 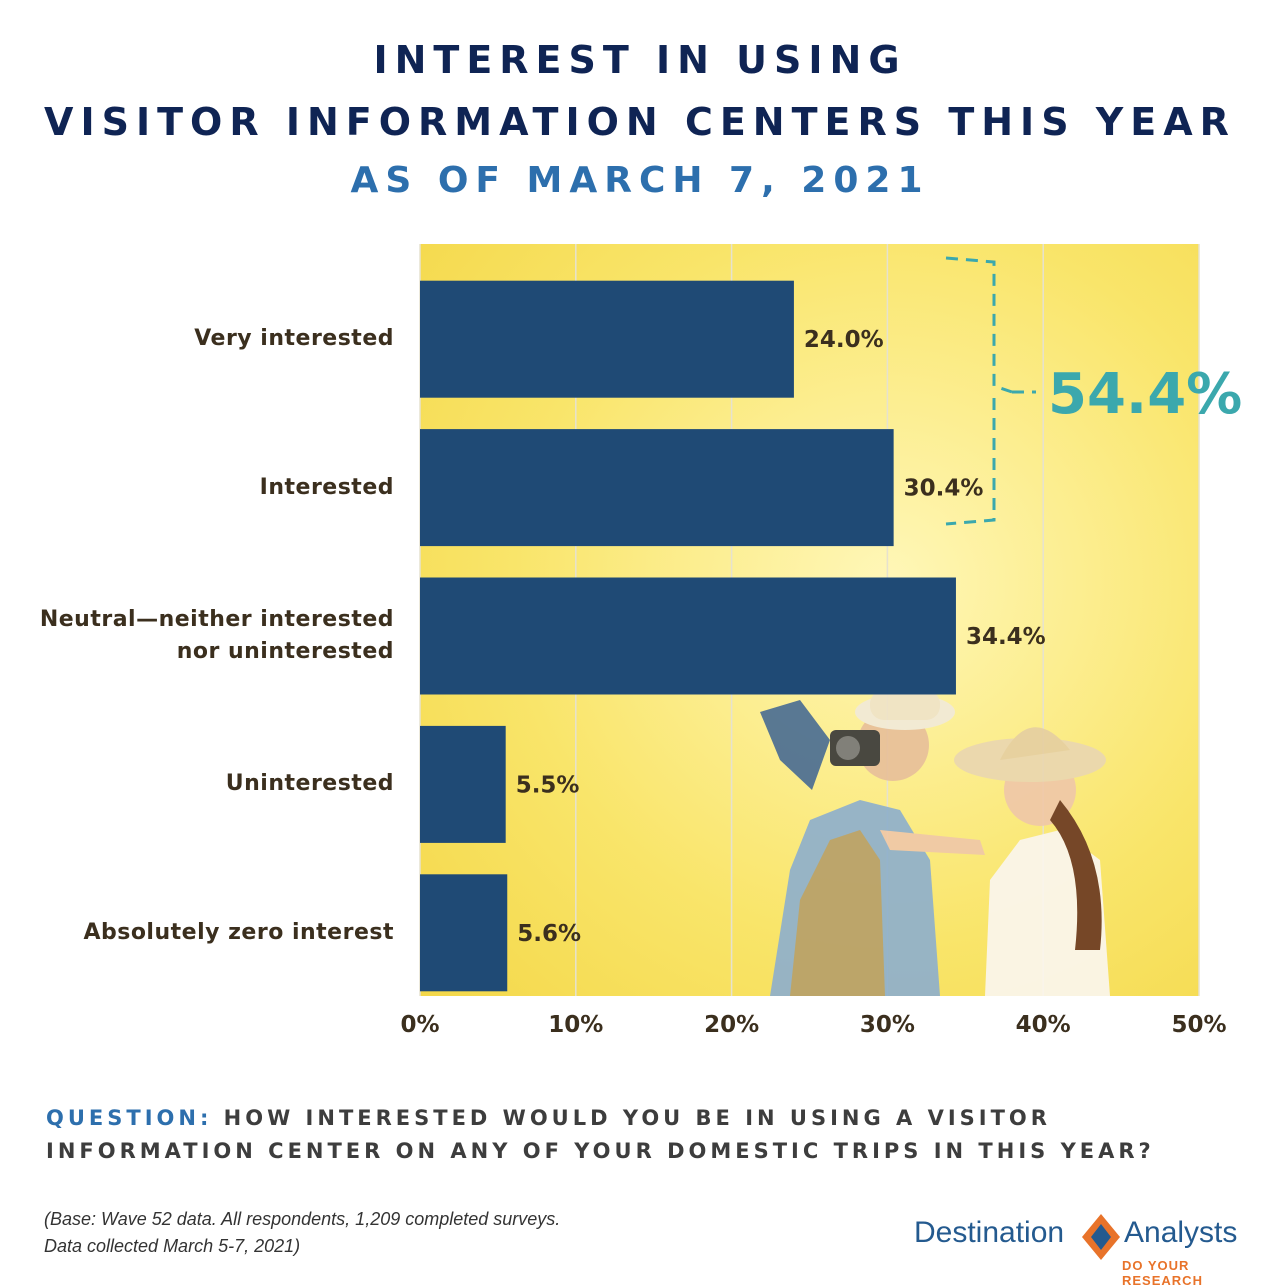 What do you see at coordinates (887, 1025) in the screenshot?
I see `x-tick-label: 30%` at bounding box center [887, 1025].